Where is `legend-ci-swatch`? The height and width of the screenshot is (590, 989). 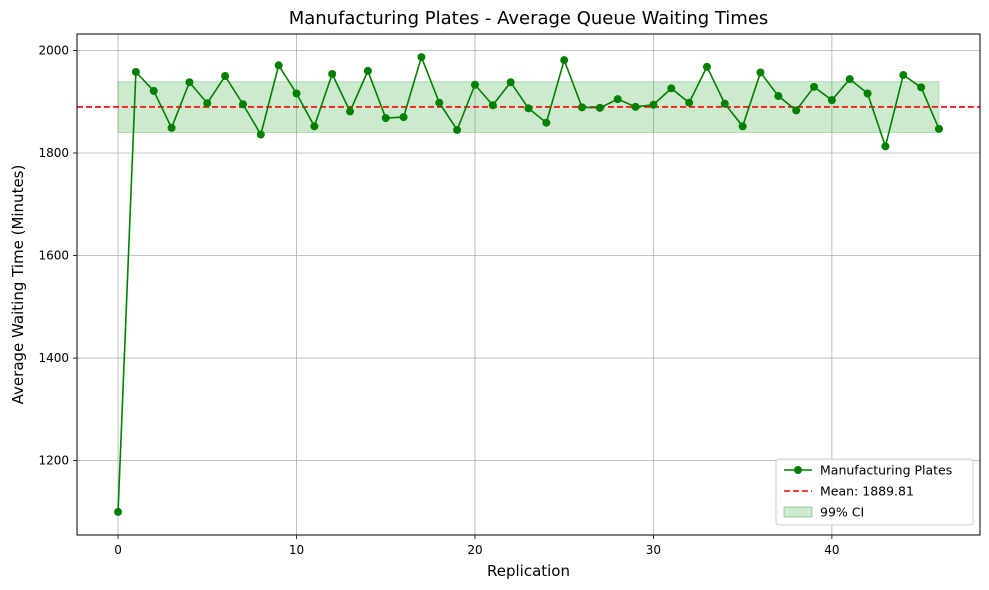 legend-ci-swatch is located at coordinates (798, 512).